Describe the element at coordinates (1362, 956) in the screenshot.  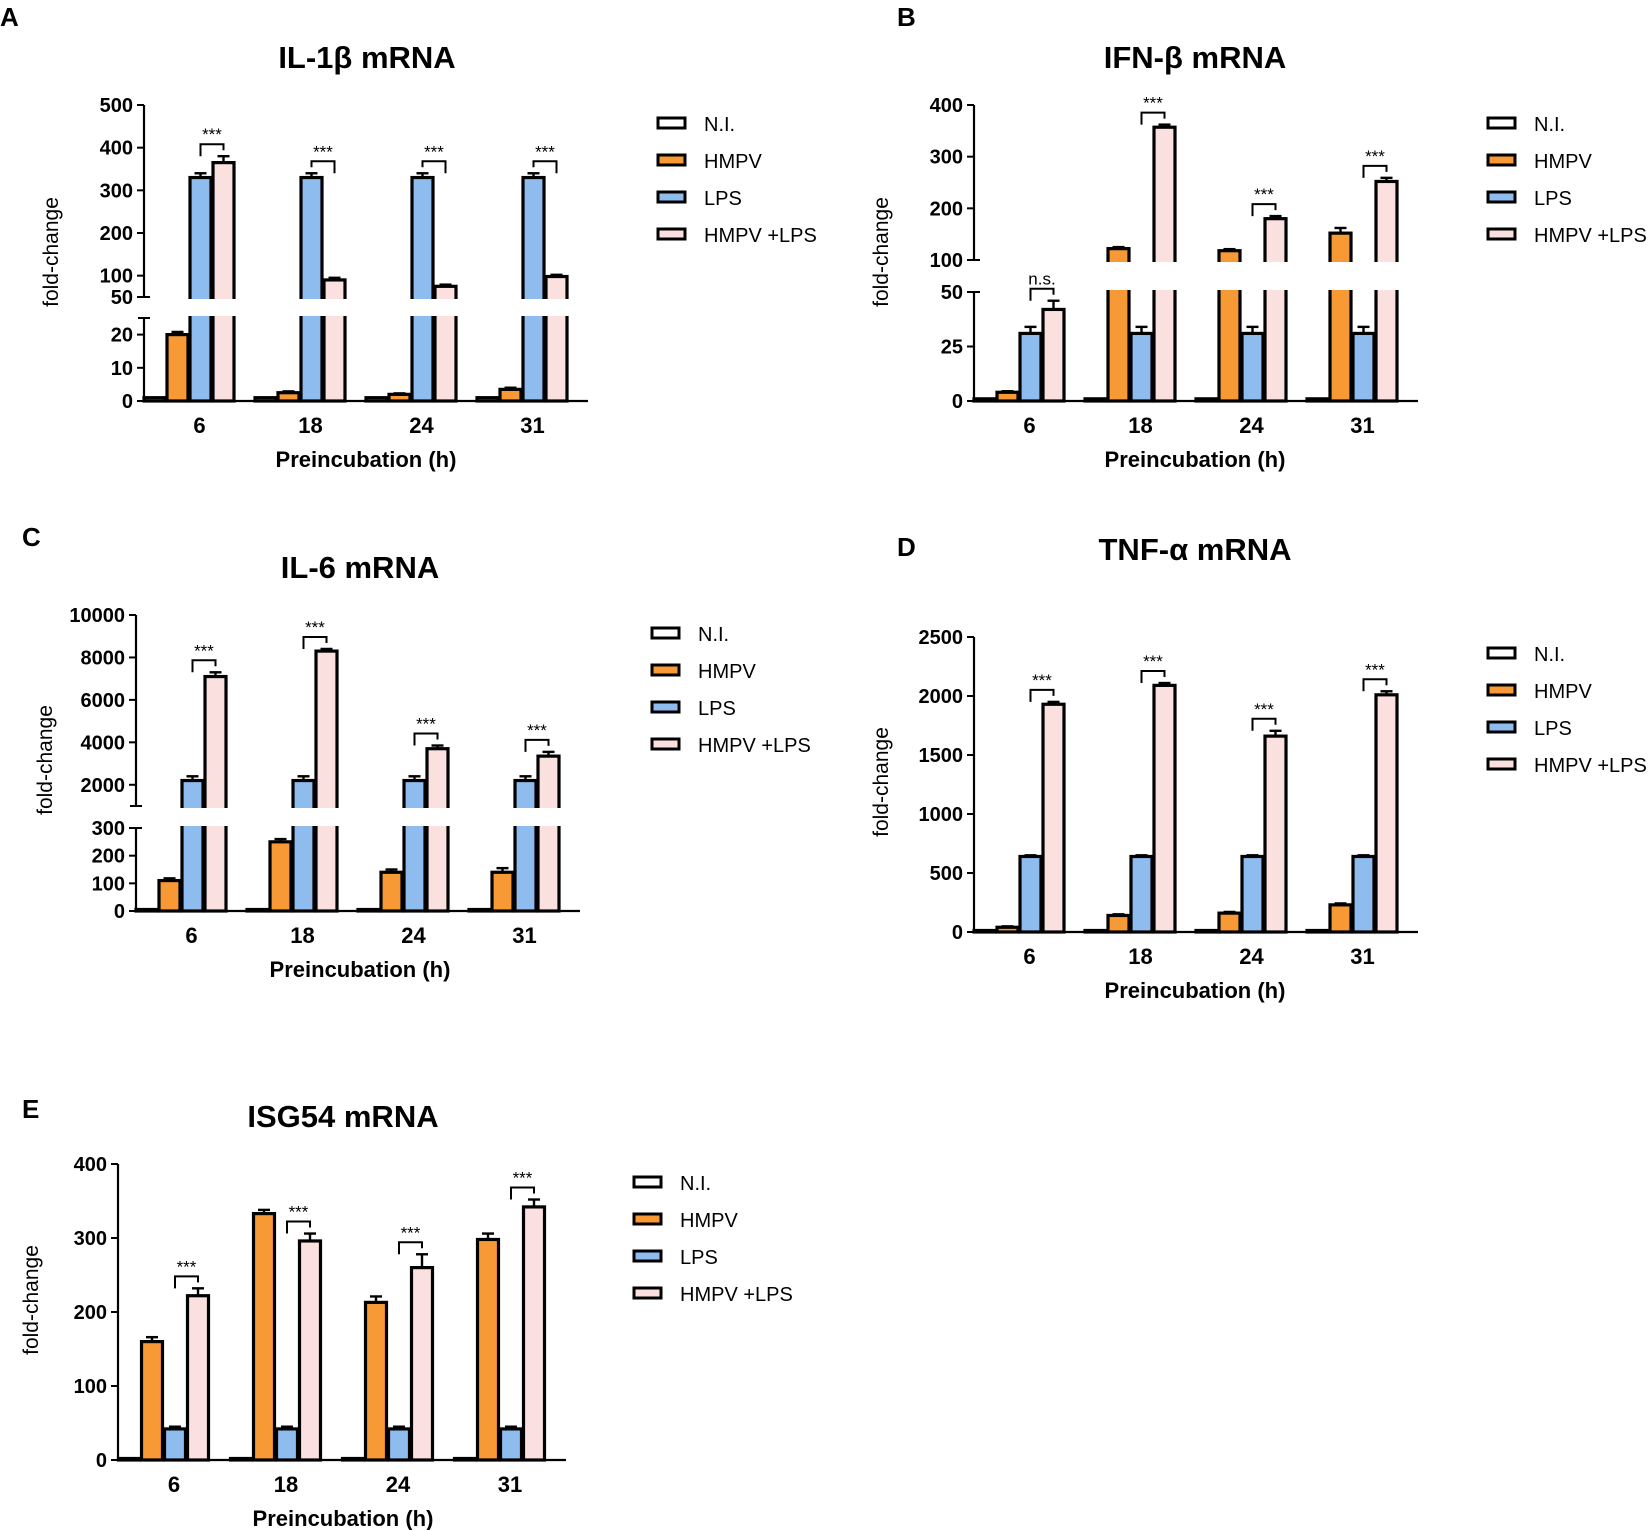
I see `panel-d-x-tick-label: 31` at that location.